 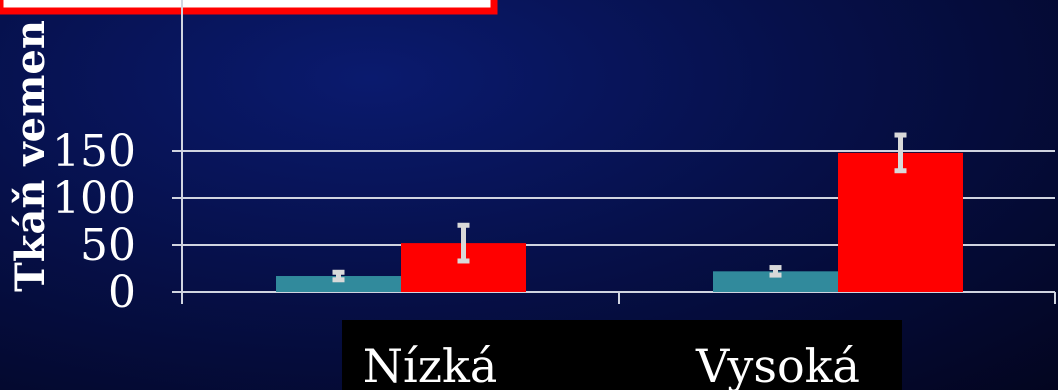 What do you see at coordinates (777, 364) in the screenshot?
I see `x-category-label-Vysoká: Vysoká` at bounding box center [777, 364].